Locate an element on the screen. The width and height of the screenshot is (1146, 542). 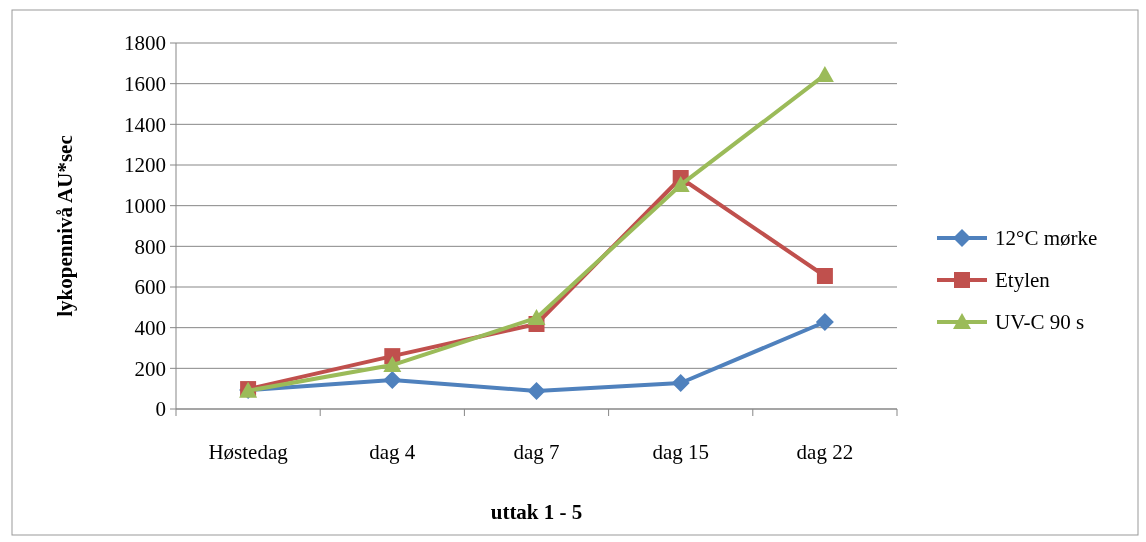
x-tick-label: dag 22 is located at coordinates (825, 452).